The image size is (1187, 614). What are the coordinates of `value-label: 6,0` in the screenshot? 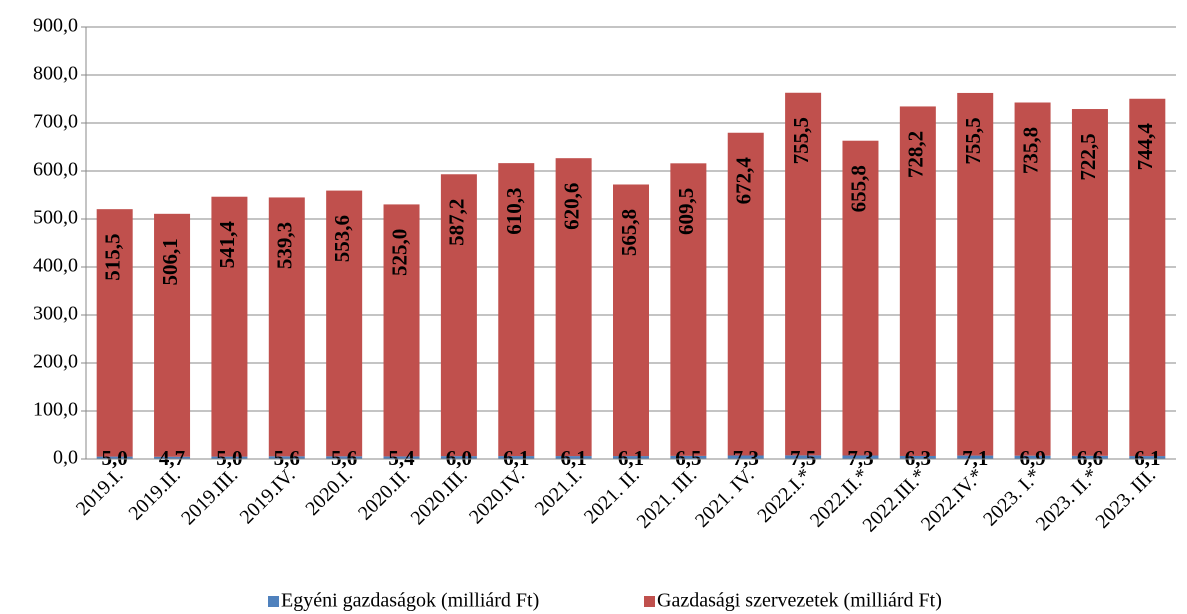 It's located at (459, 458).